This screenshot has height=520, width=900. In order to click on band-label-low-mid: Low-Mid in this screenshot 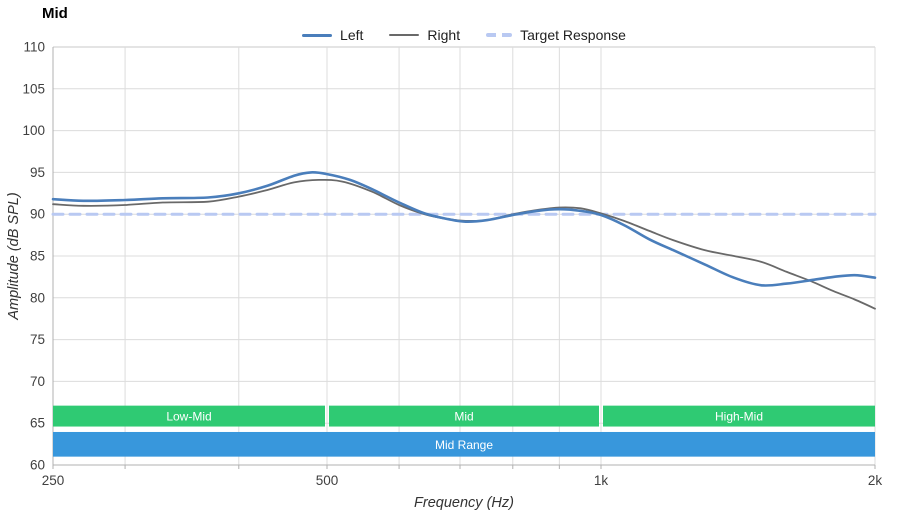, I will do `click(188, 417)`.